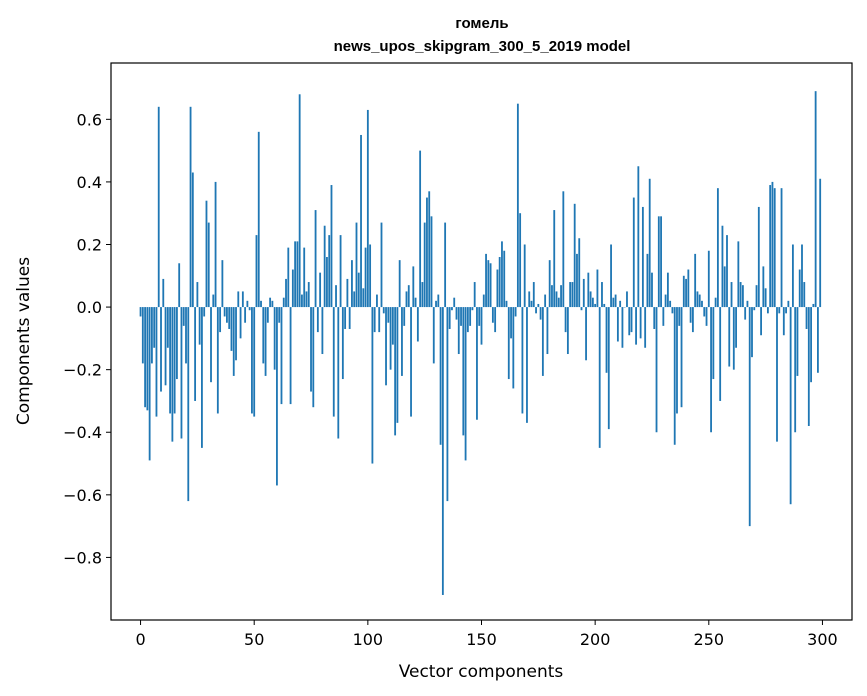 This screenshot has height=696, width=867. Describe the element at coordinates (89, 244) in the screenshot. I see `y-tick-label: 0.2` at that location.